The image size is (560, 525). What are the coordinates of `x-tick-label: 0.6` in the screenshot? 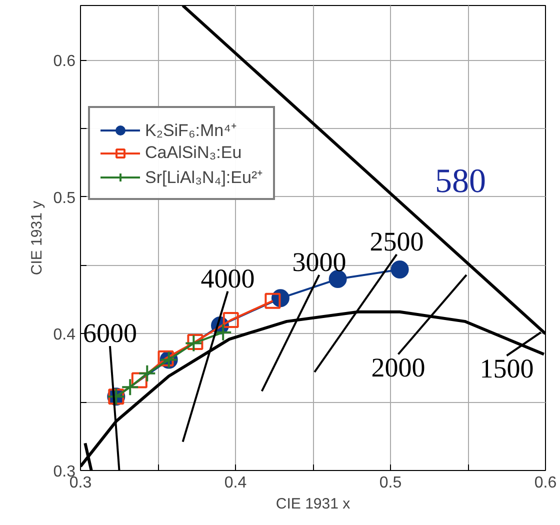 It's located at (545, 483).